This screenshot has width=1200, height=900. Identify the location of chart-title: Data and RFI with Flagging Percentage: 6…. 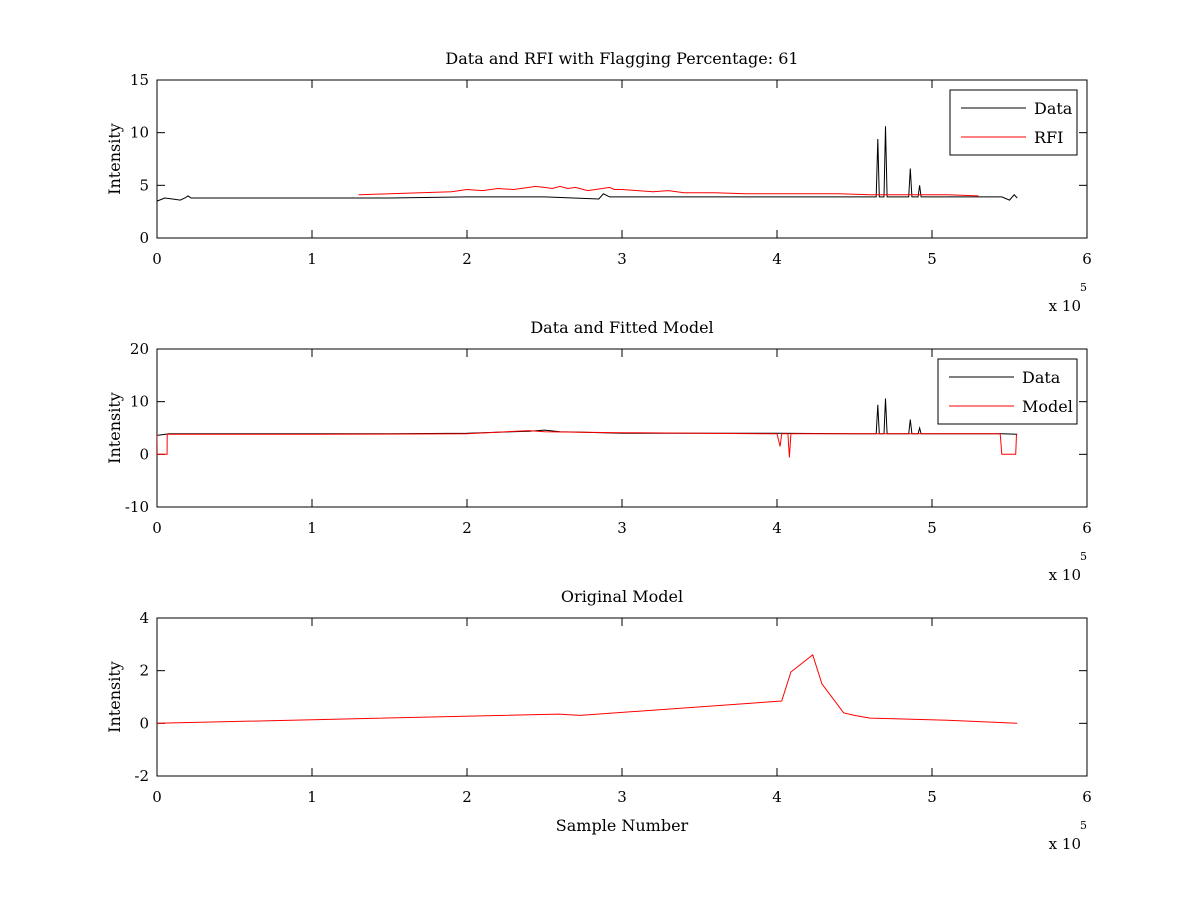
(621, 58).